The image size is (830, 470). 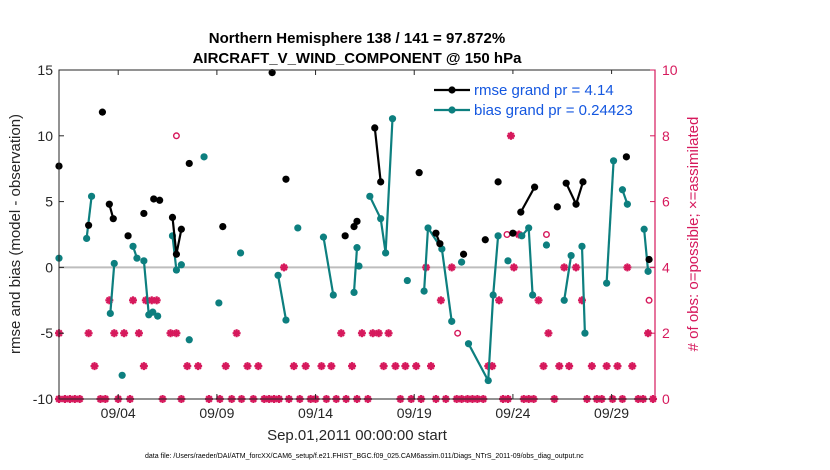 I want to click on x-tick-label: 09/19, so click(x=414, y=413).